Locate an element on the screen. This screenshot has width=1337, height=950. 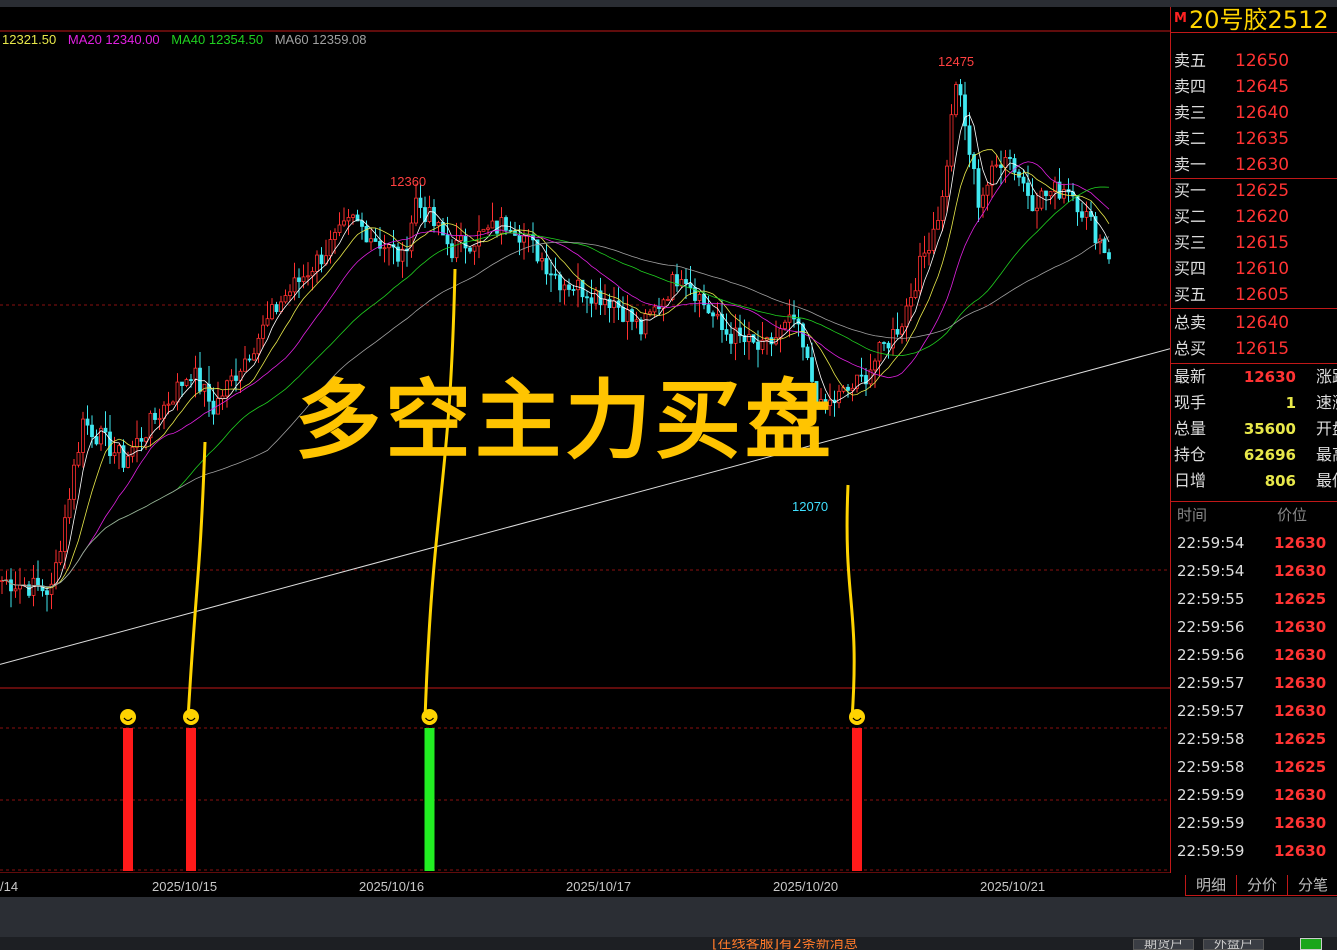
stat-row: 最新 12630 涨跌 is located at coordinates (1255, 377).